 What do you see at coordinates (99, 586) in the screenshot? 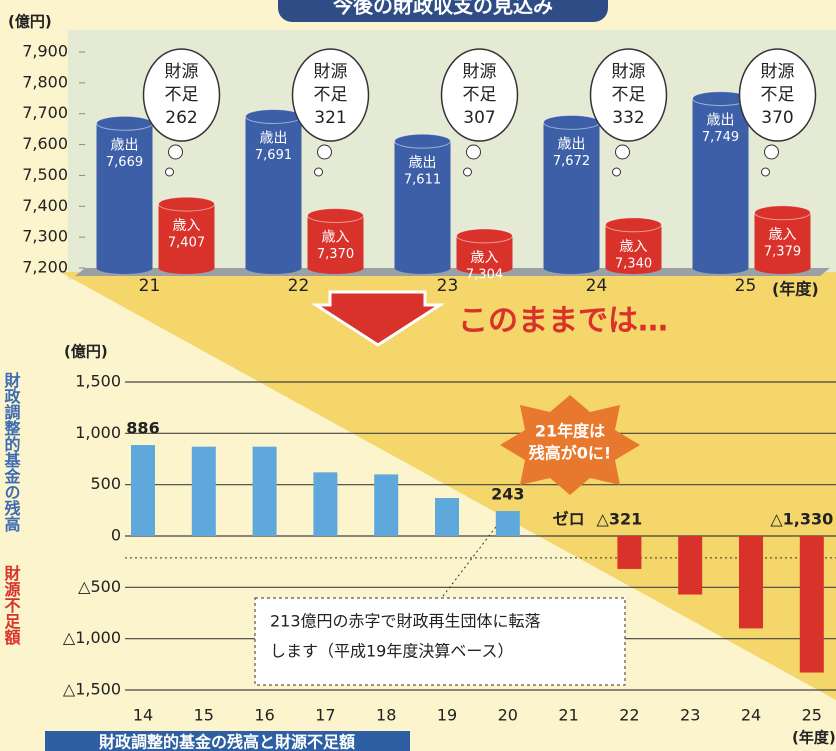
I see `y-tick-label: △500` at bounding box center [99, 586].